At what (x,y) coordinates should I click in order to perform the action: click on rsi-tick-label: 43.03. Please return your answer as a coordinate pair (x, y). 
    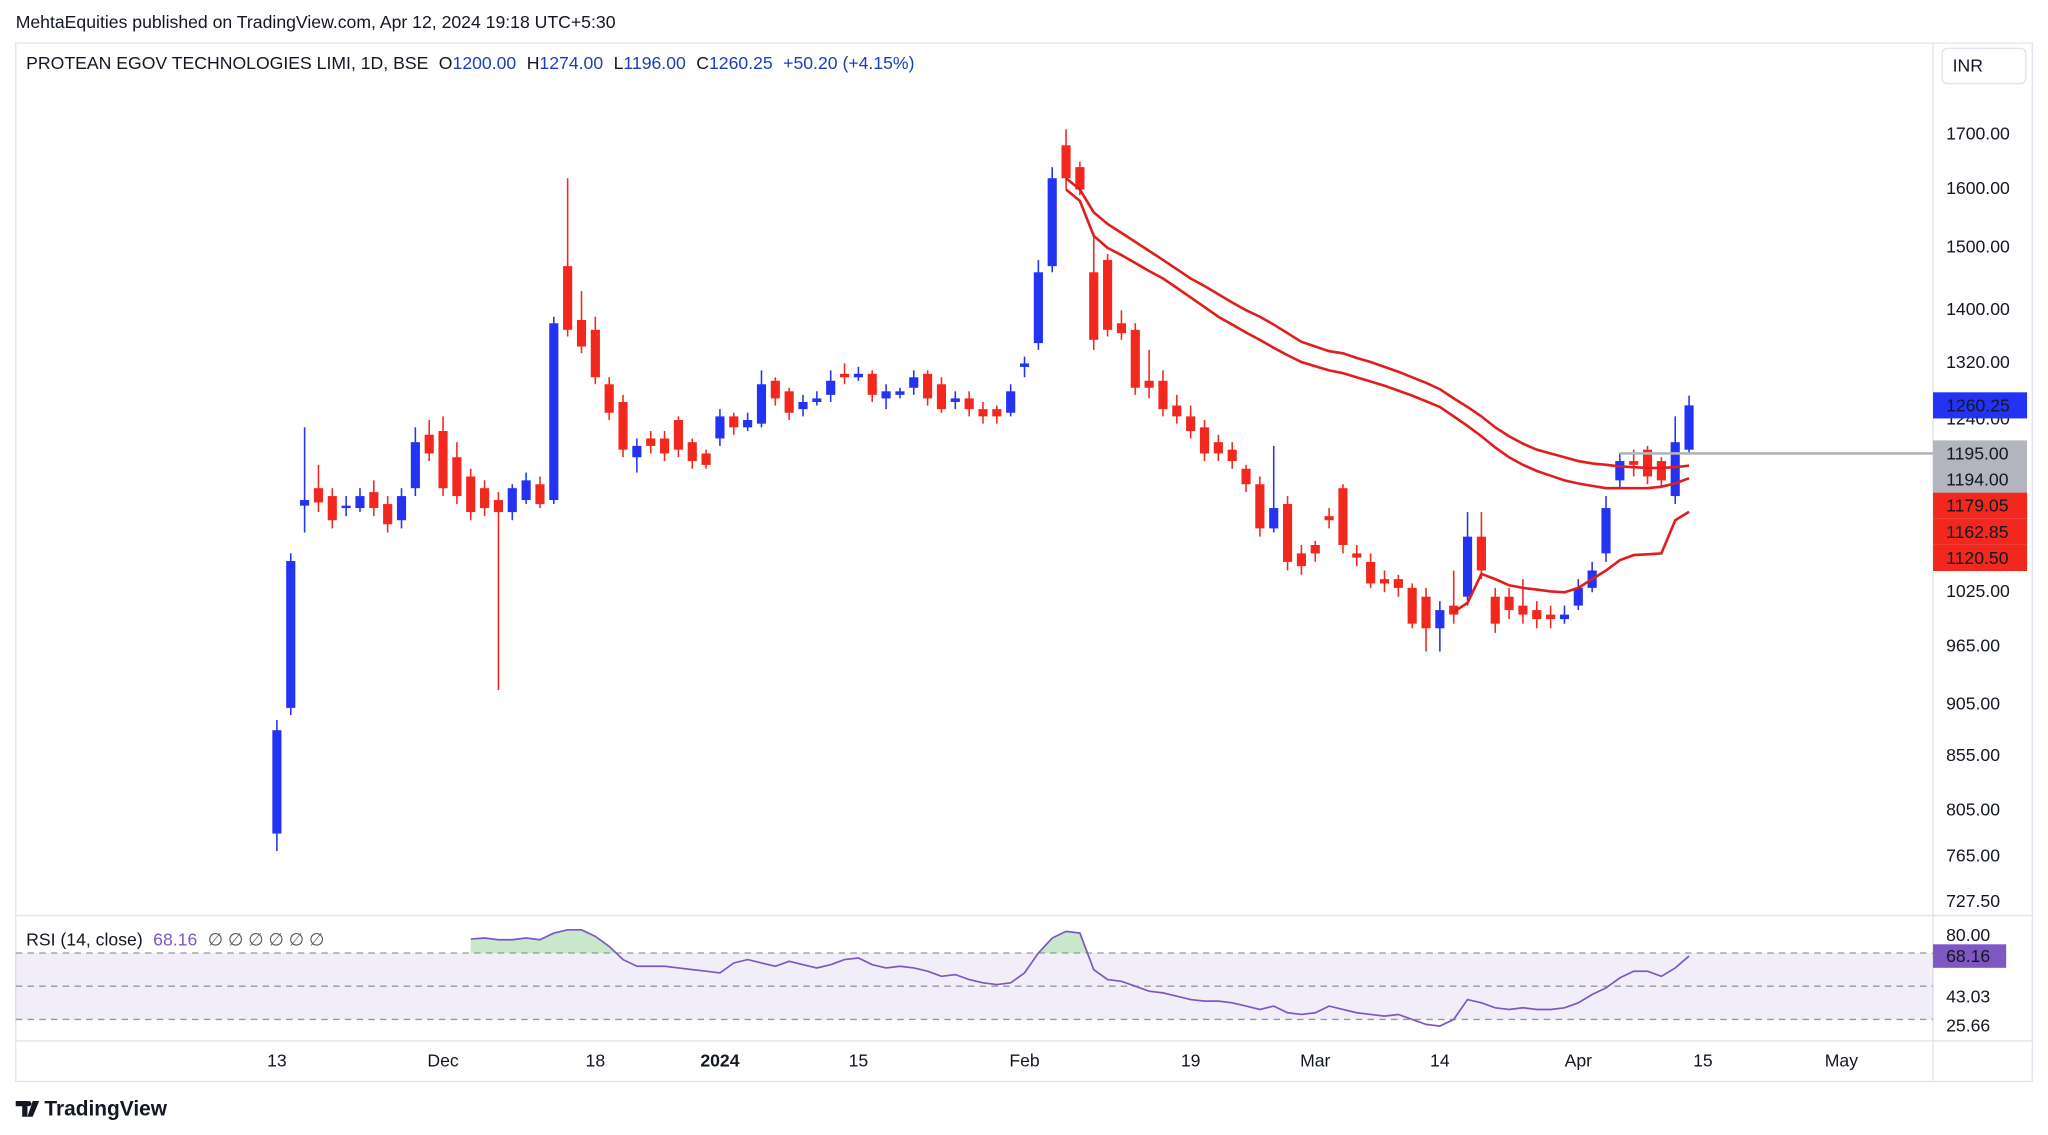
    Looking at the image, I should click on (1968, 996).